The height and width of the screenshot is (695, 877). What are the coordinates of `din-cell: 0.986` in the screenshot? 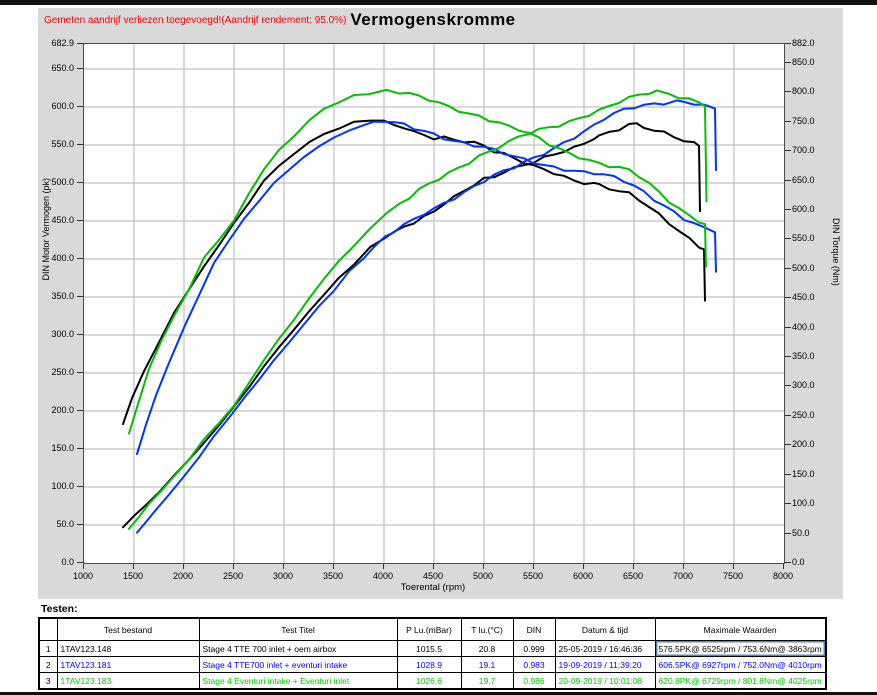 It's located at (534, 681).